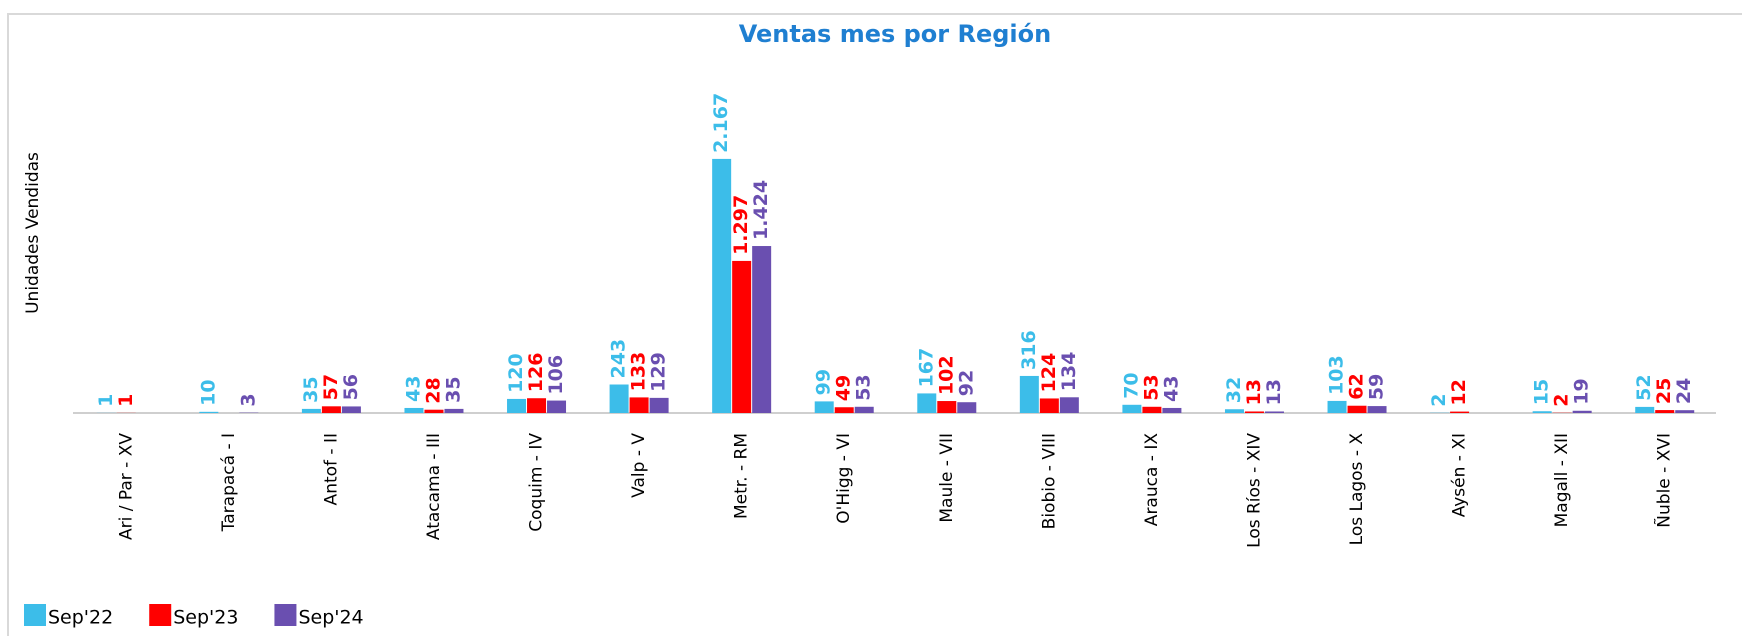  Describe the element at coordinates (1664, 391) in the screenshot. I see `value-label: 25` at that location.